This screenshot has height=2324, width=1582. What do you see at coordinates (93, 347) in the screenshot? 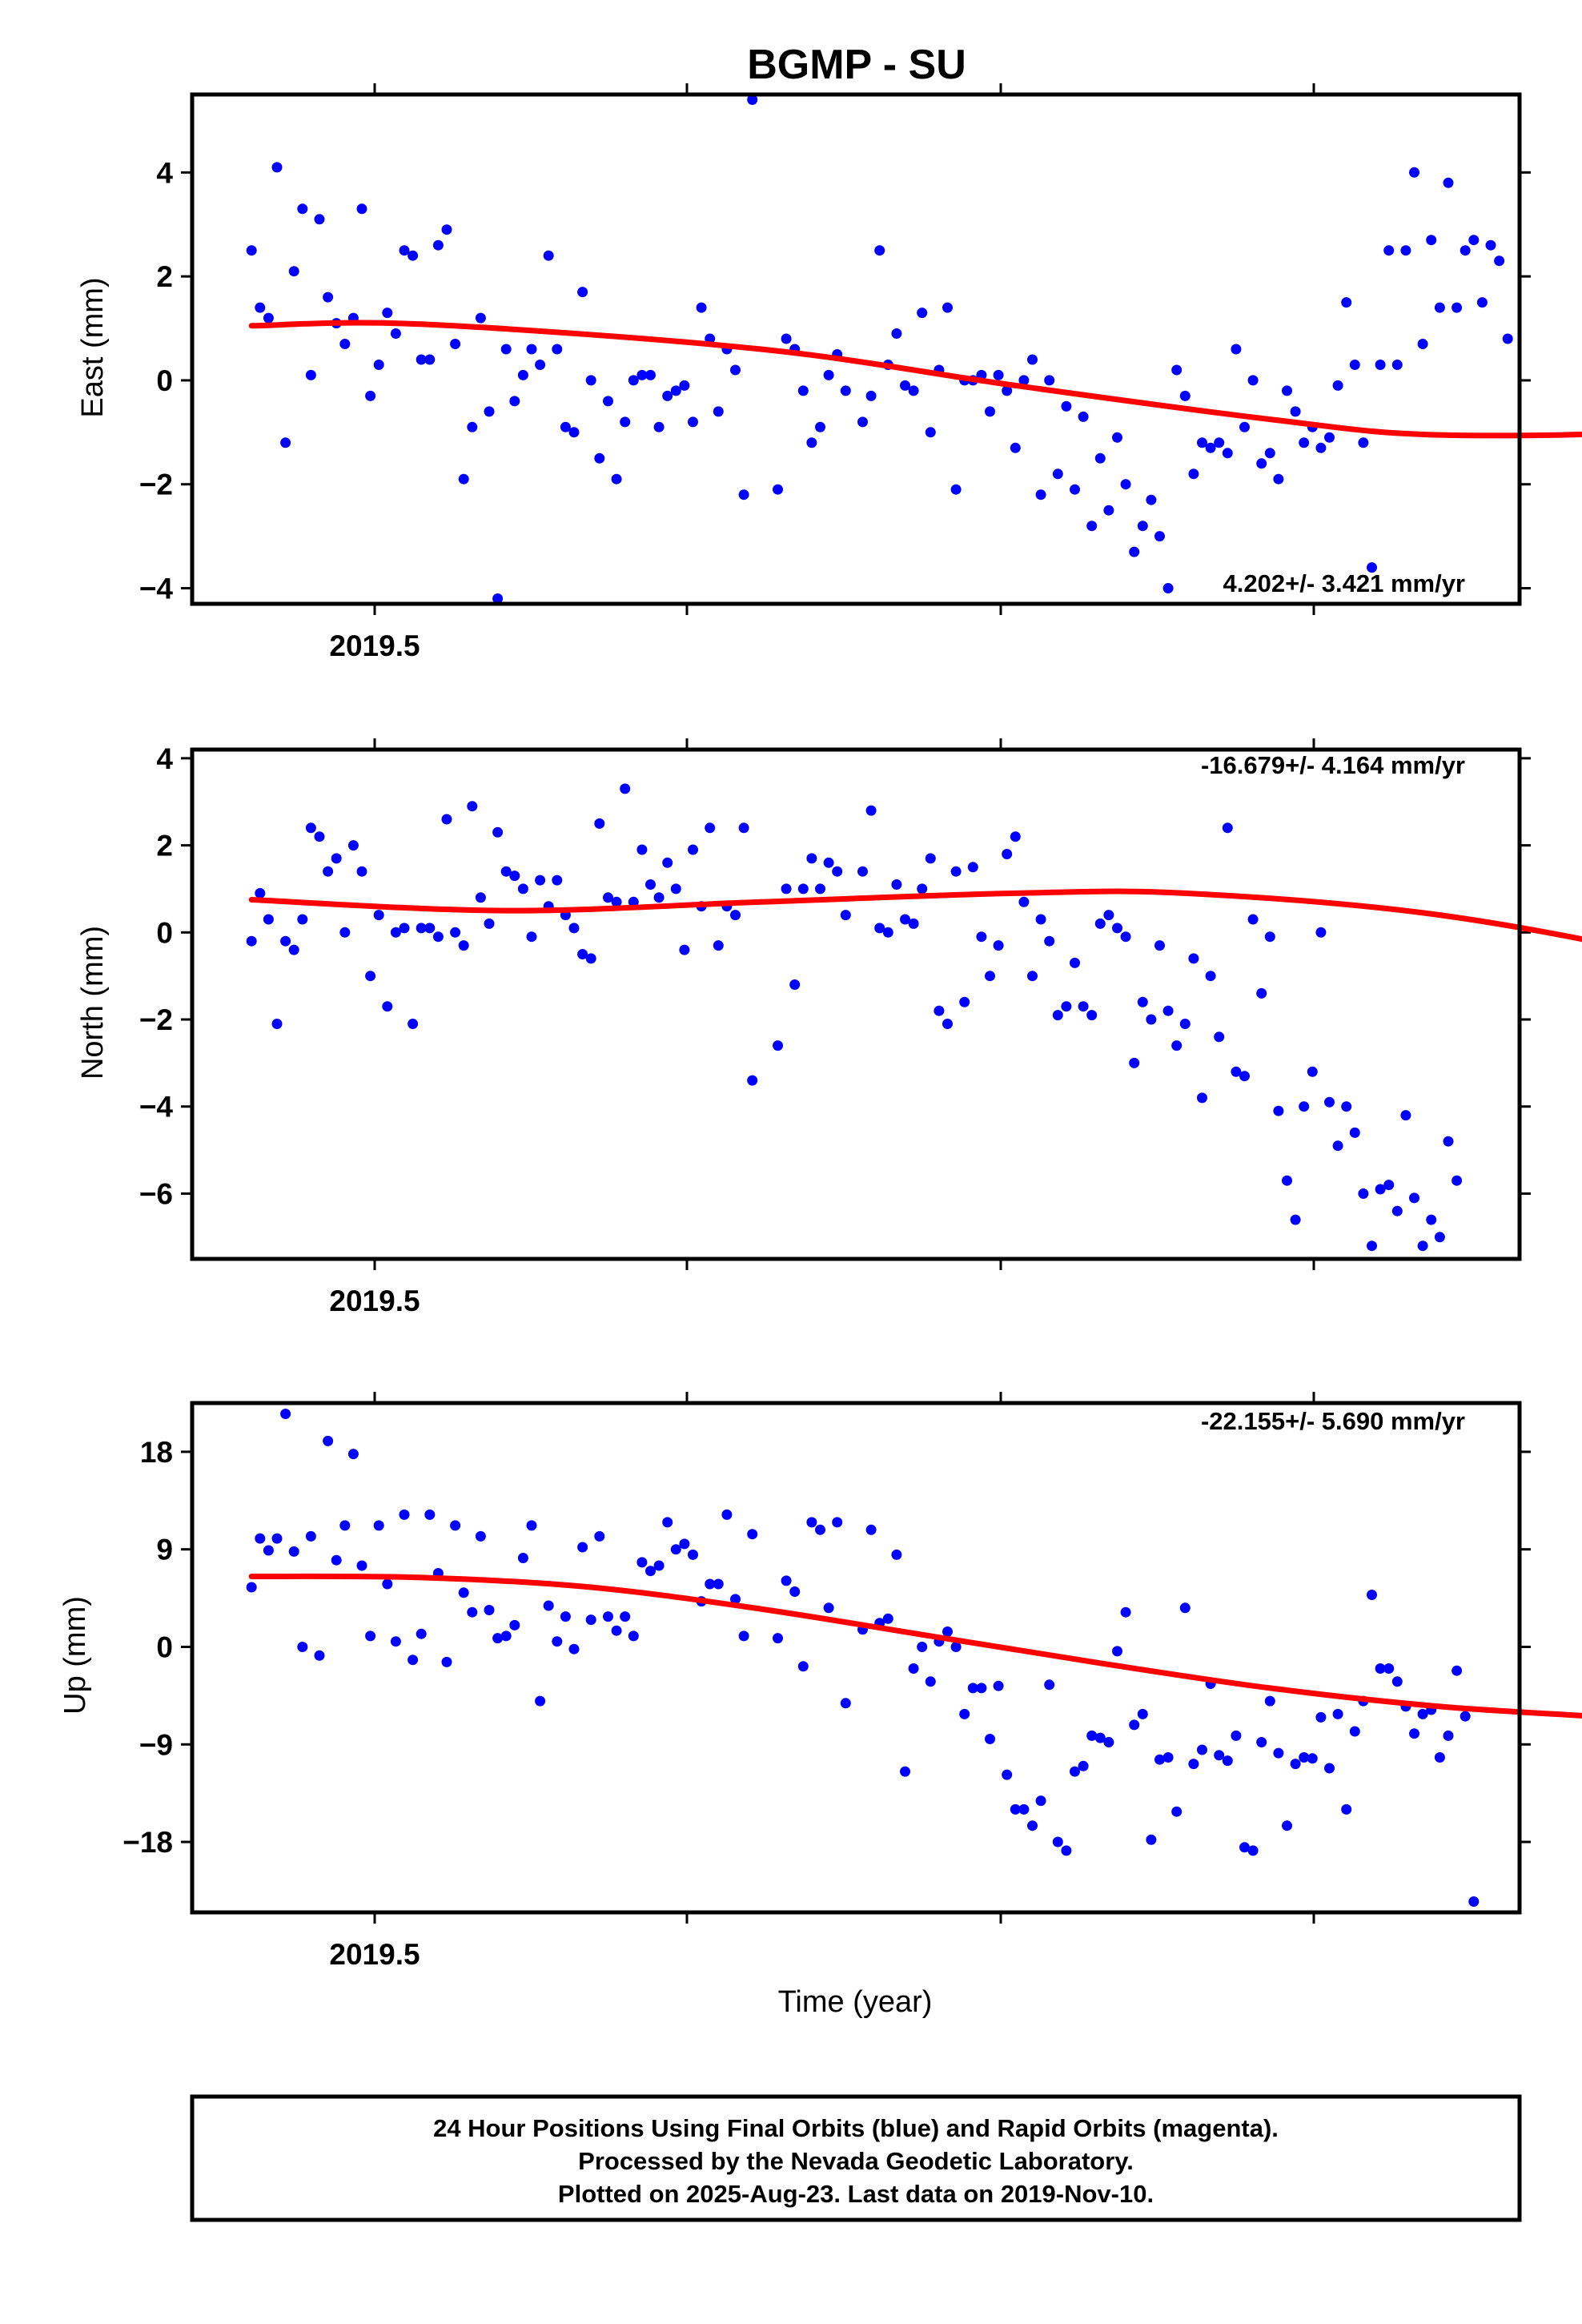
I see `east-ylabel: East (mm)` at bounding box center [93, 347].